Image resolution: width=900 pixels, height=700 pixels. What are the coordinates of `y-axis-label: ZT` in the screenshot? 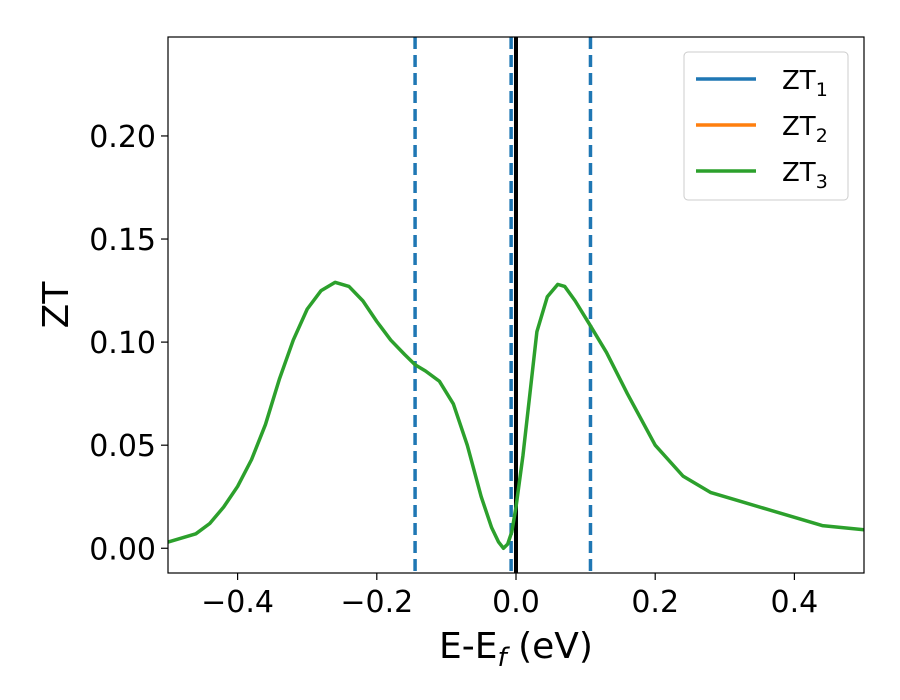 It's located at (56, 305).